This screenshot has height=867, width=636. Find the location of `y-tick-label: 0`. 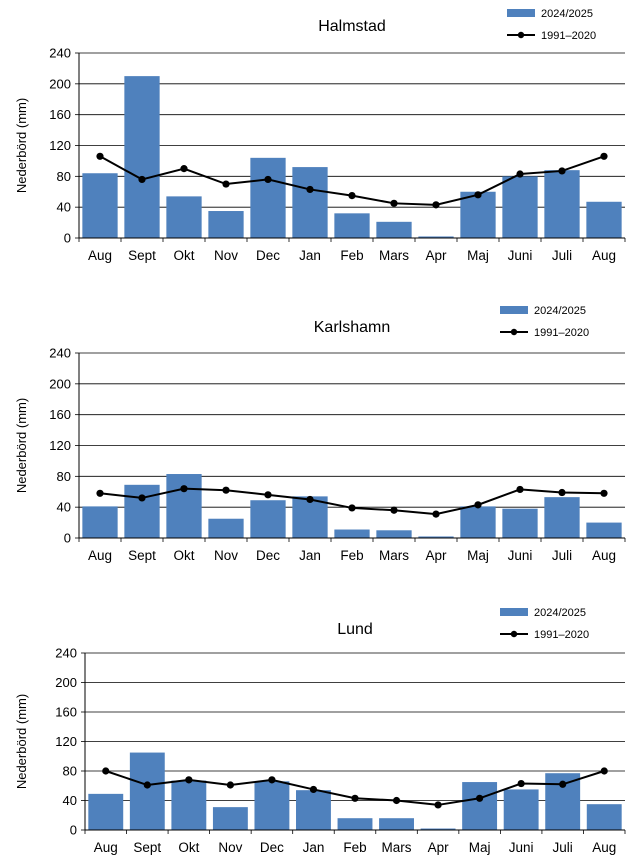

y-tick-label: 0 is located at coordinates (67, 238).